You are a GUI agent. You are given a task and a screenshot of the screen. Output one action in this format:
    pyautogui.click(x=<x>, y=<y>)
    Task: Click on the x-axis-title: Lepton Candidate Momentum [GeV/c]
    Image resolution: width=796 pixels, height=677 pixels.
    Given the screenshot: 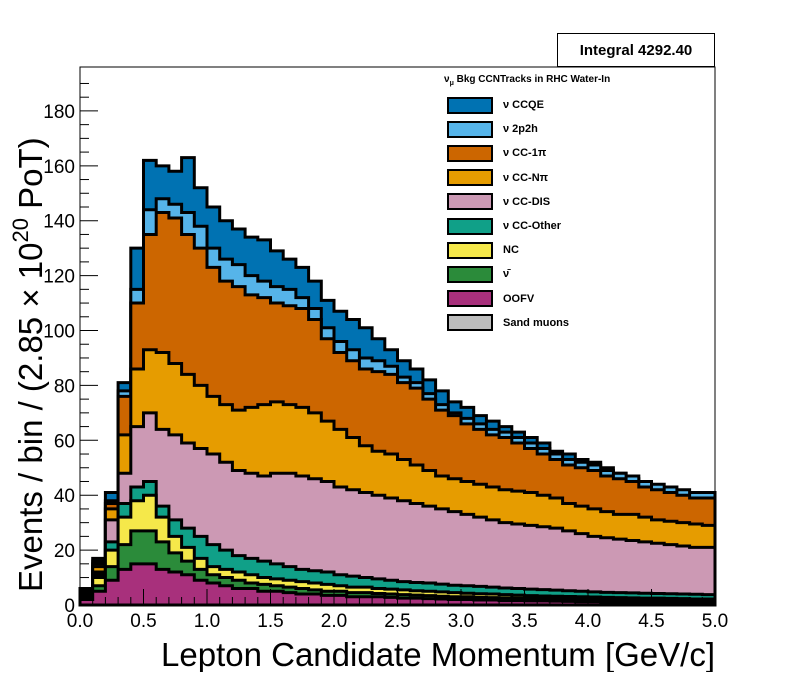 What is the action you would take?
    pyautogui.click(x=438, y=654)
    